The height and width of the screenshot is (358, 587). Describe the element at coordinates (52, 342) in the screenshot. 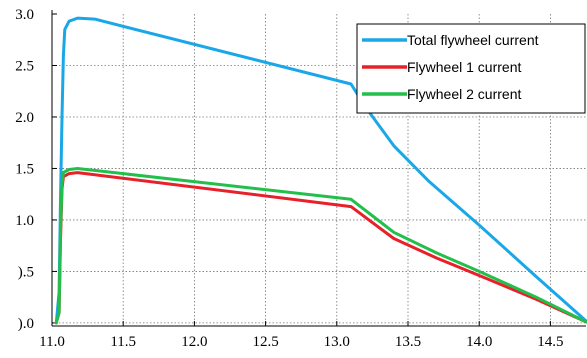

I see `x-tick-label: 11.0` at that location.